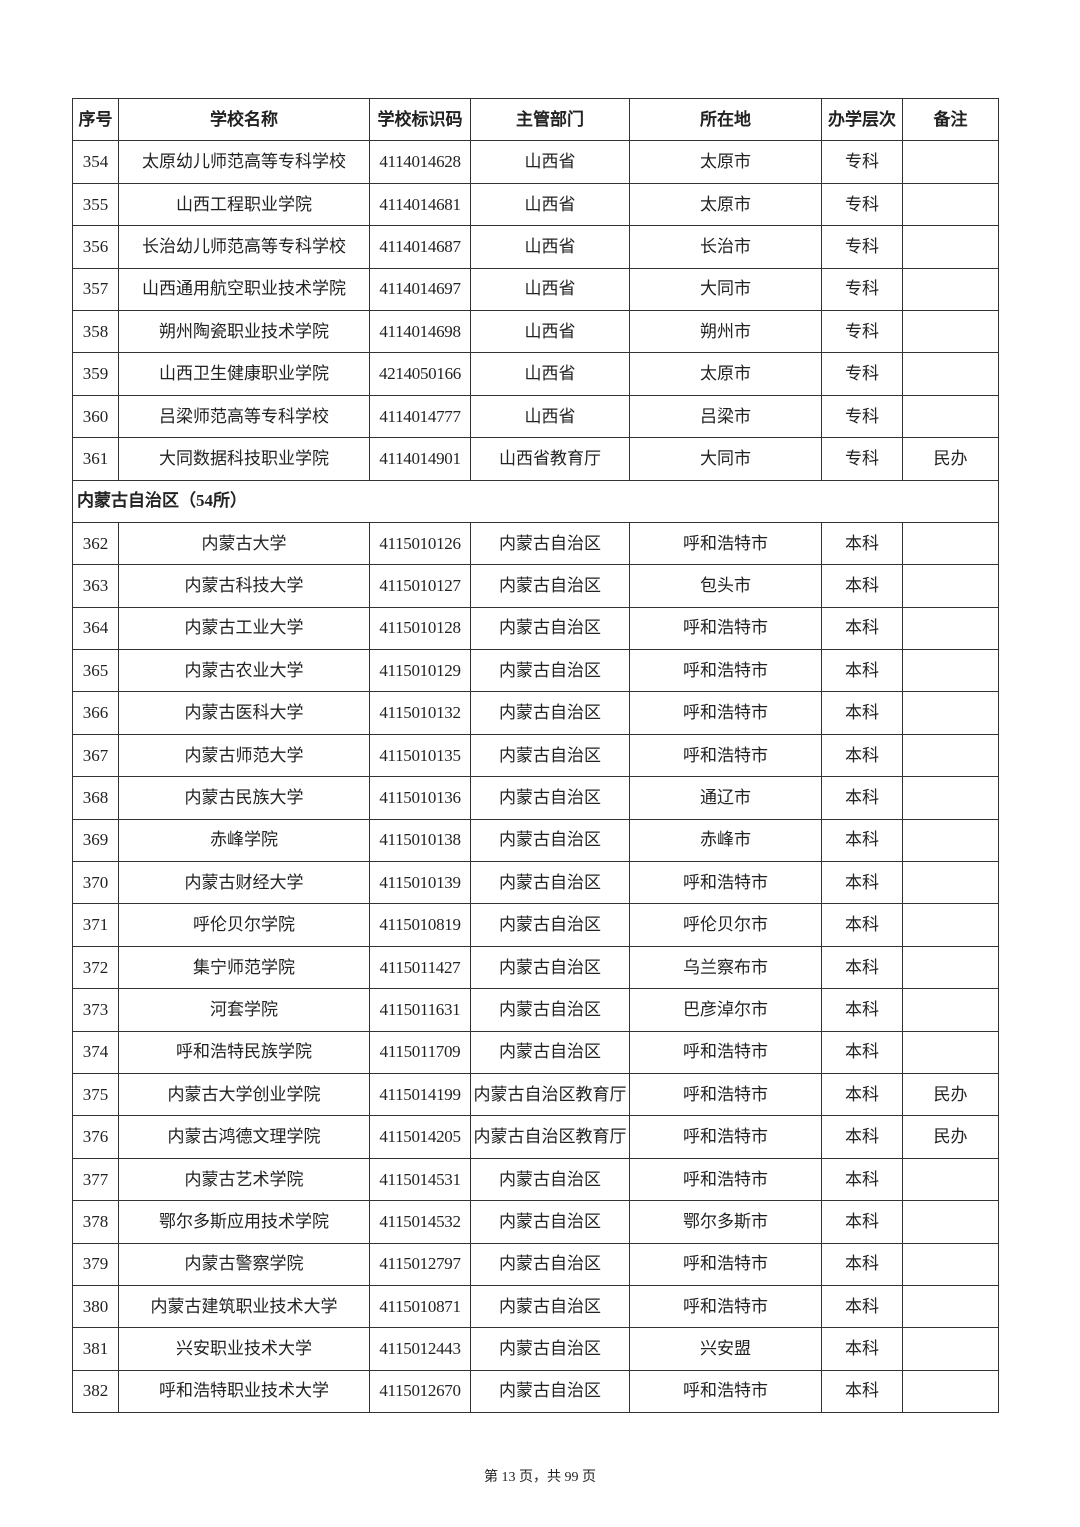 The image size is (1080, 1527). I want to click on cell-school-code: 4115012443, so click(420, 1349).